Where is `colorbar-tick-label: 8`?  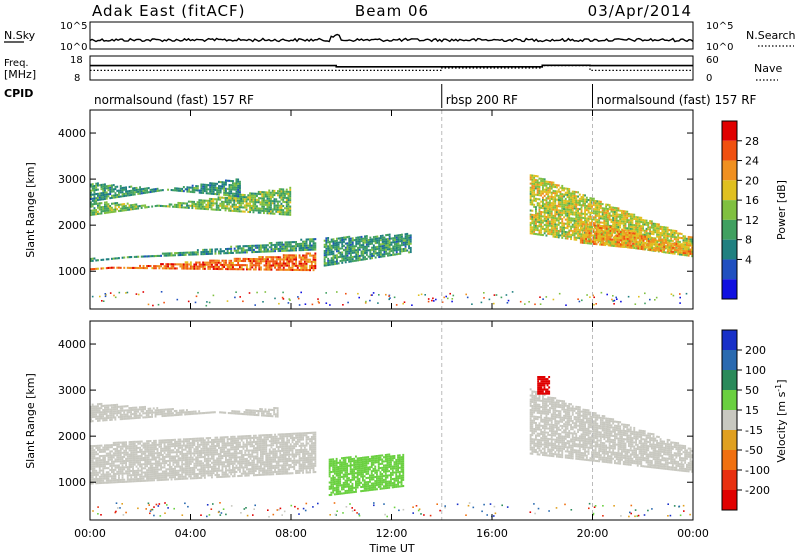 colorbar-tick-label: 8 is located at coordinates (748, 240).